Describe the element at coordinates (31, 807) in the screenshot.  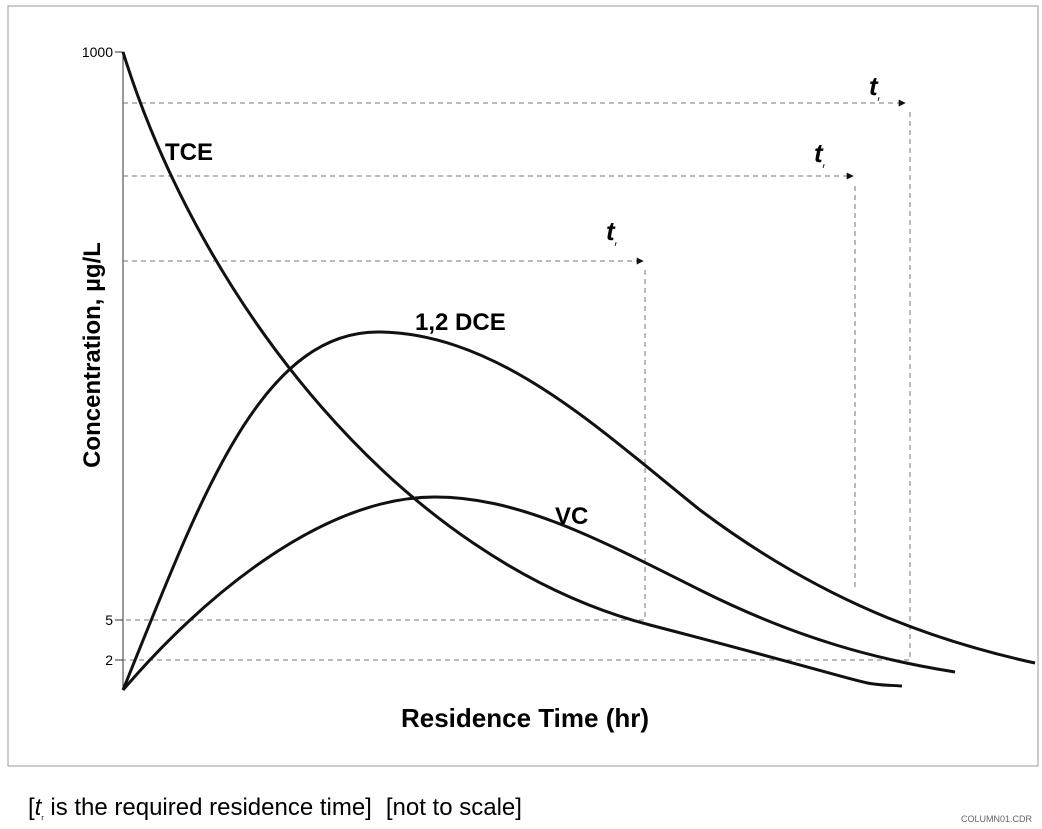
I see `caption-open: [` at that location.